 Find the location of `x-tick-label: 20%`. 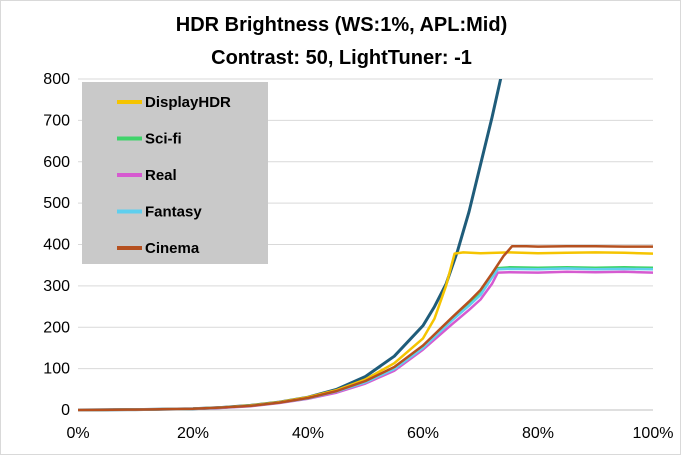

x-tick-label: 20% is located at coordinates (193, 433).